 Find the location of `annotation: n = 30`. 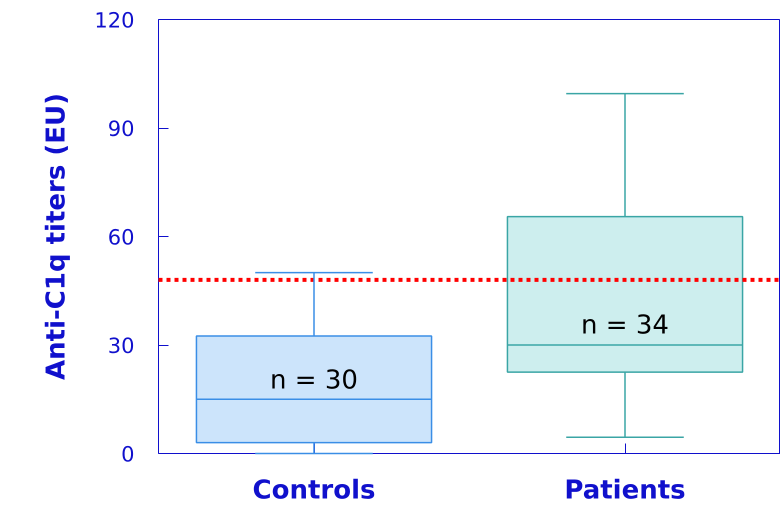

annotation: n = 30 is located at coordinates (314, 381).